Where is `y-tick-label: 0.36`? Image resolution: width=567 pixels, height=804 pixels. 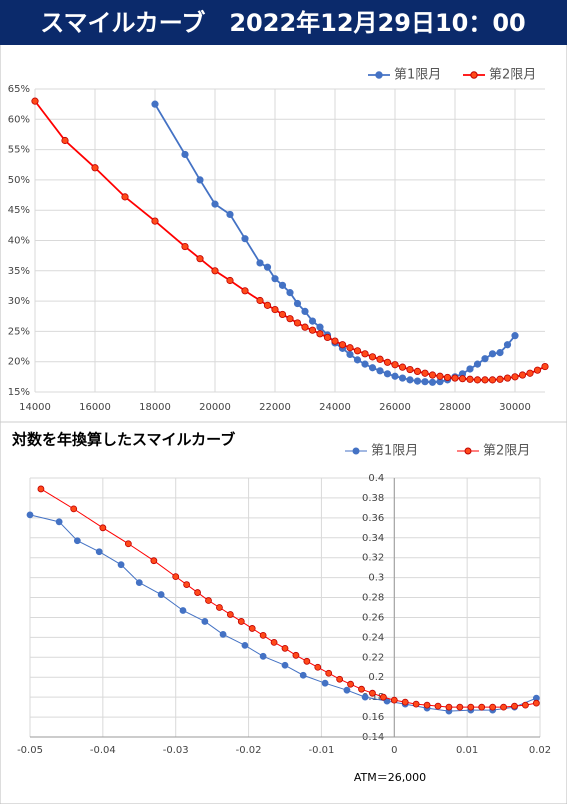
y-tick-label: 0.36 is located at coordinates (373, 518).